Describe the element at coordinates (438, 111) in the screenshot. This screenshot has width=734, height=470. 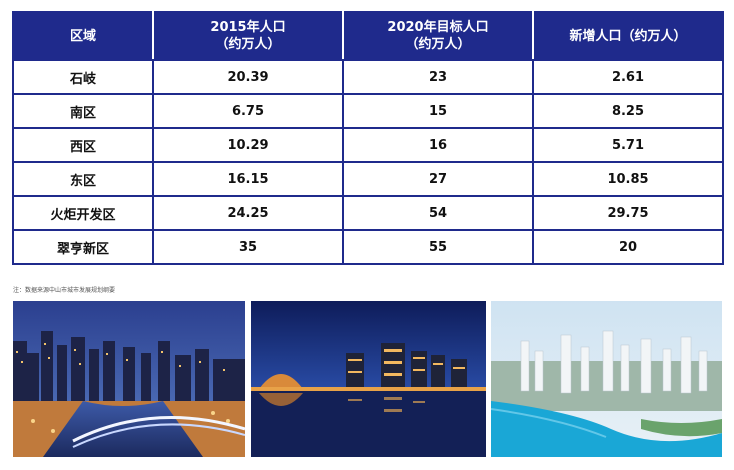
I see `cell-target-2020: 15` at that location.